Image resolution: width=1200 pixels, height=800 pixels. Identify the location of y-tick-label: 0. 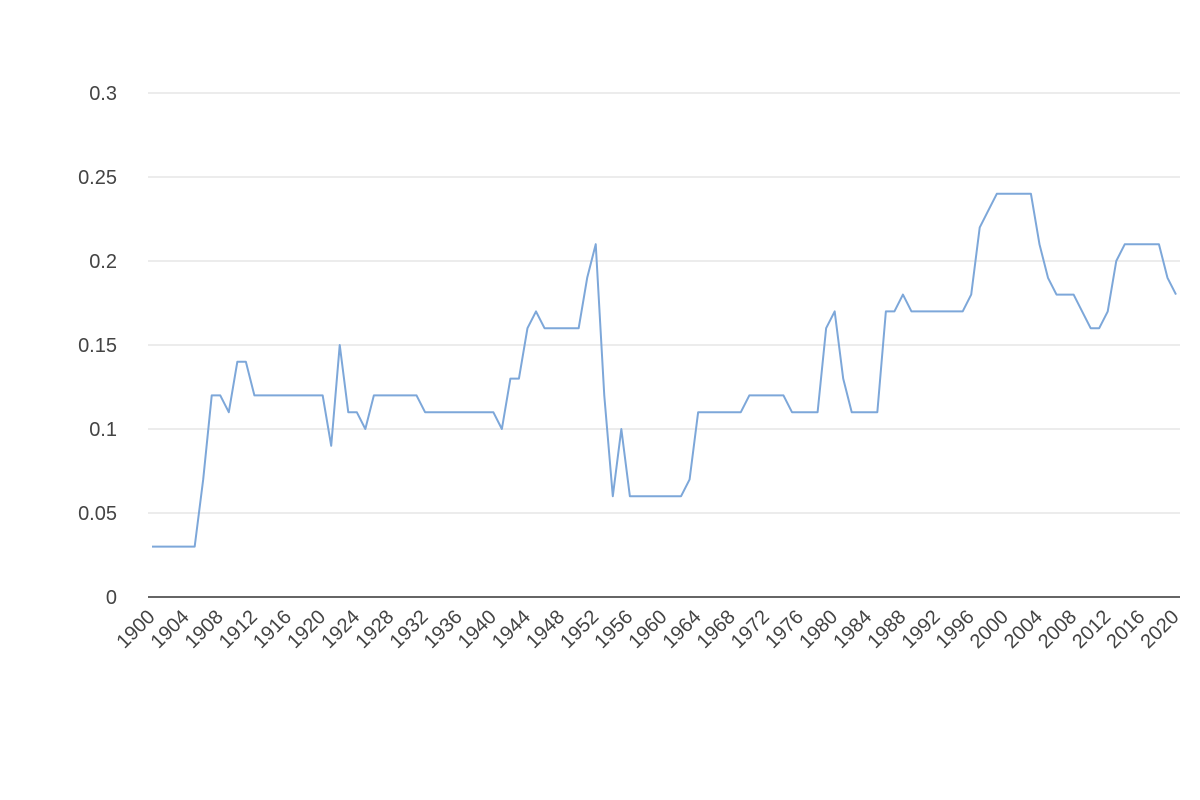
(111, 598).